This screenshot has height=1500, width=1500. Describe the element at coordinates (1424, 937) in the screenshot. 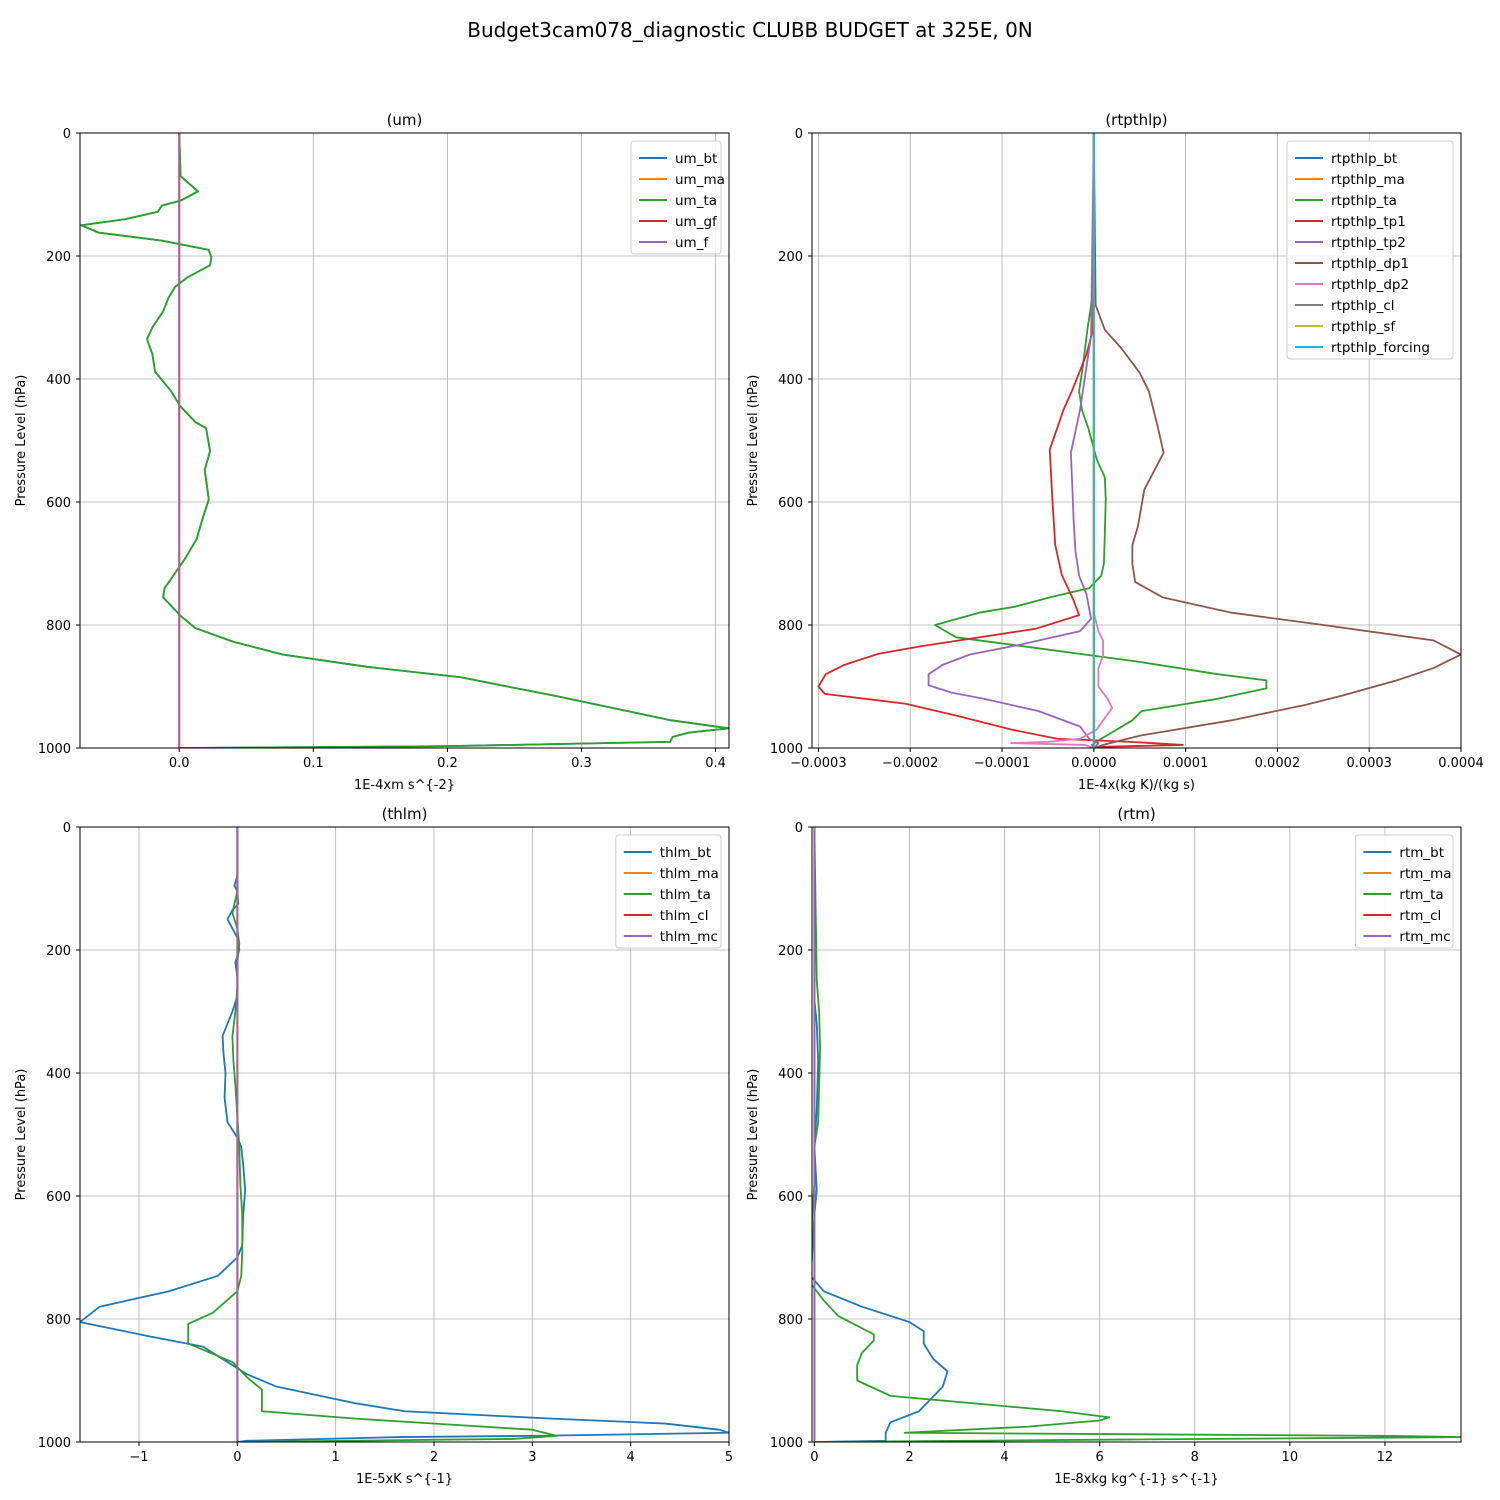

I see `legend-entry-rtm-mc: rtm_mc` at that location.